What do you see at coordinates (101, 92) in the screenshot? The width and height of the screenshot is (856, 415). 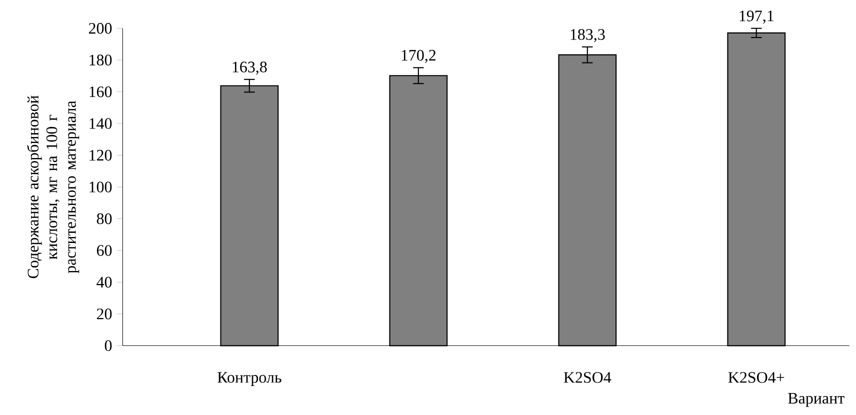 I see `y-tick-label: 160` at bounding box center [101, 92].